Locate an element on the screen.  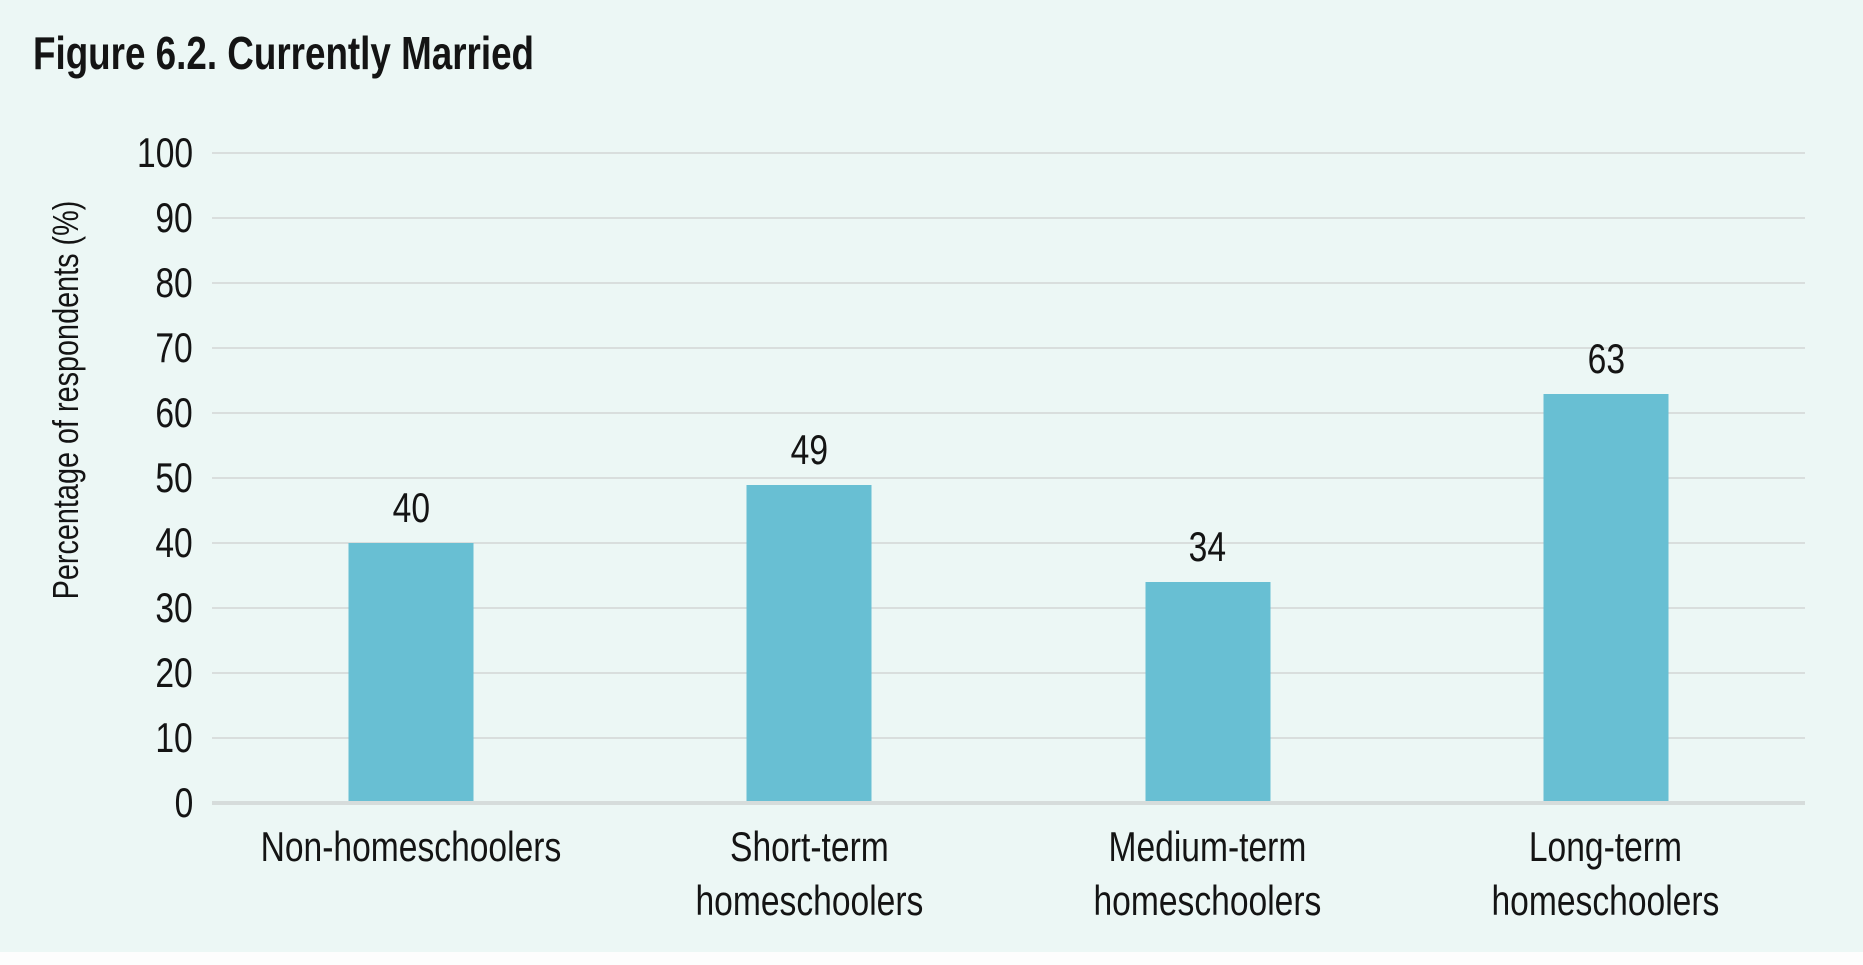
bar-band-4: 63 is located at coordinates (1606, 478).